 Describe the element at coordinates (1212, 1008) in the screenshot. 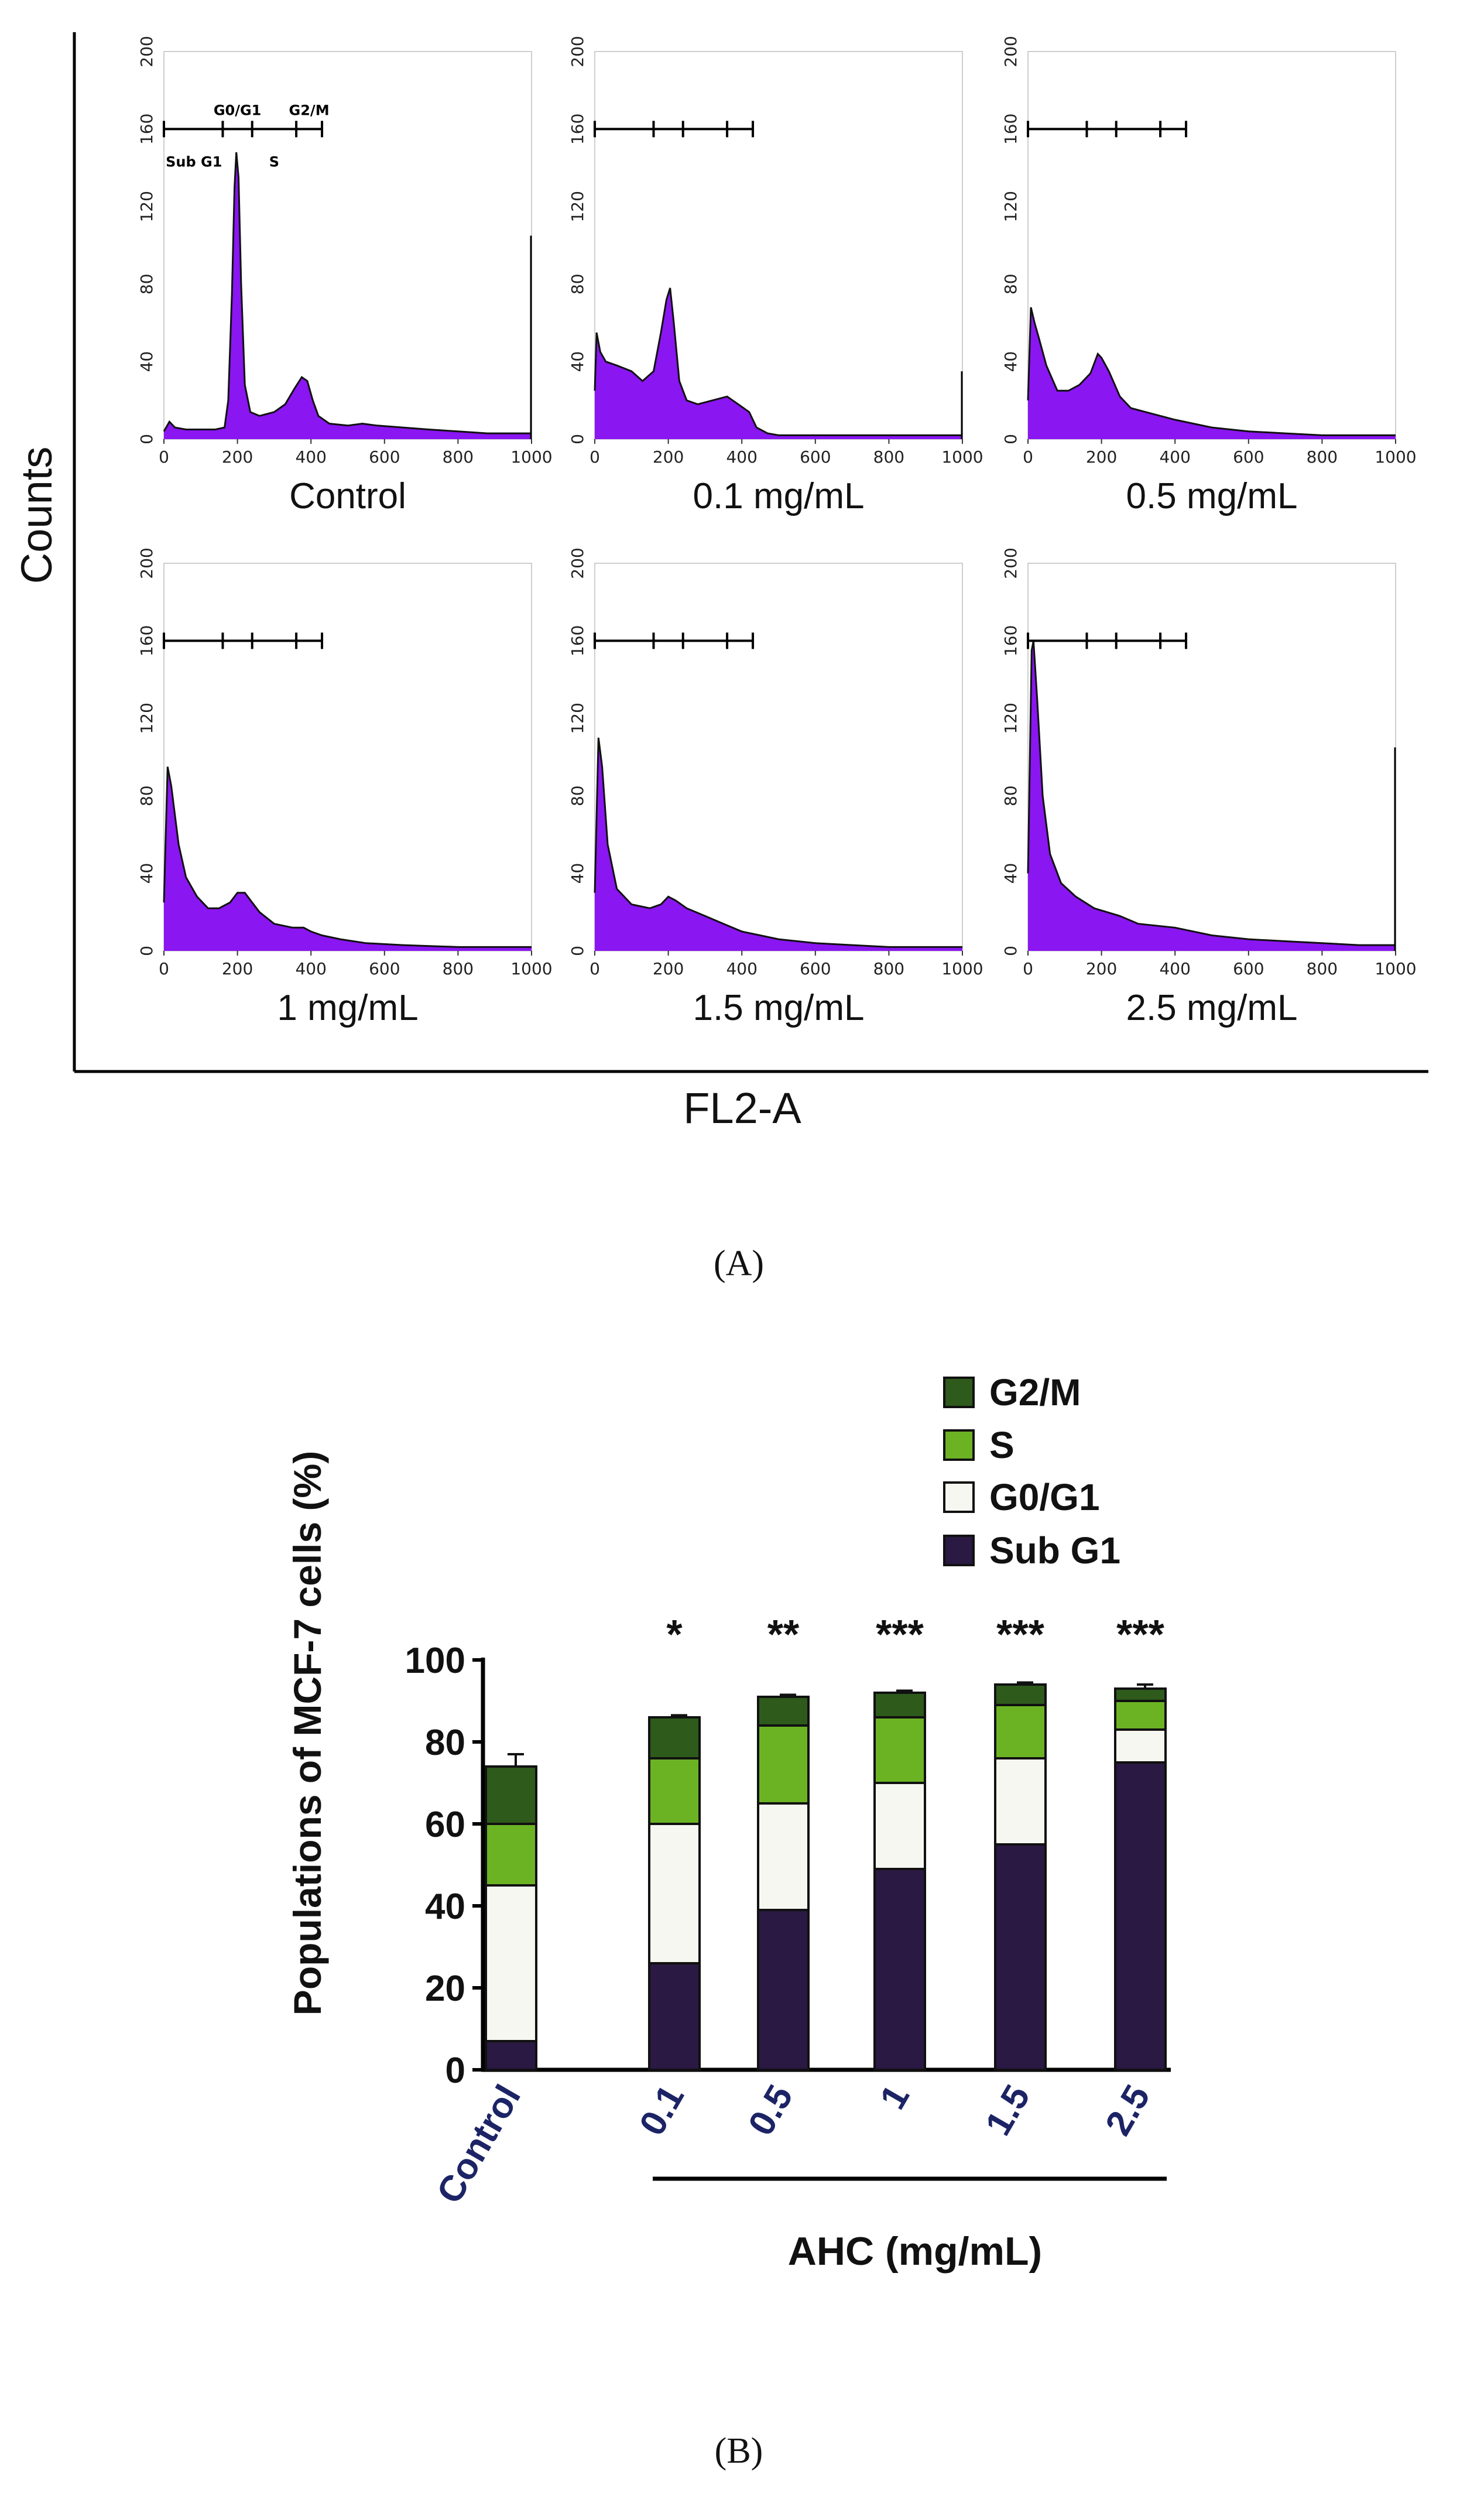

I see `histogram-panel-label: 2.5 mg/mL` at that location.